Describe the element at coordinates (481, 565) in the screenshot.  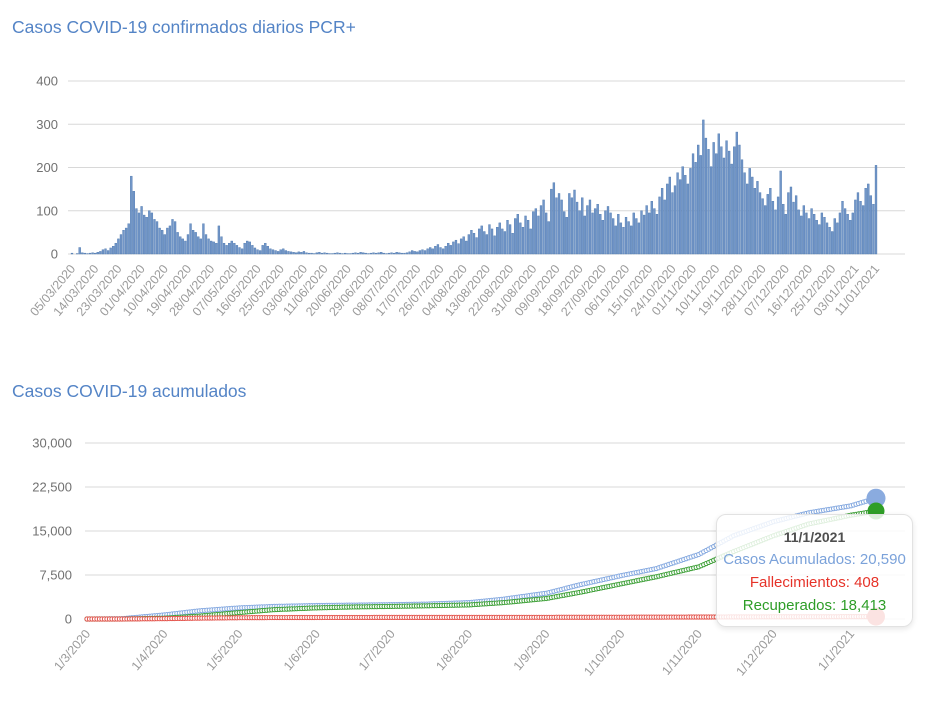
I see `series-recuperados` at that location.